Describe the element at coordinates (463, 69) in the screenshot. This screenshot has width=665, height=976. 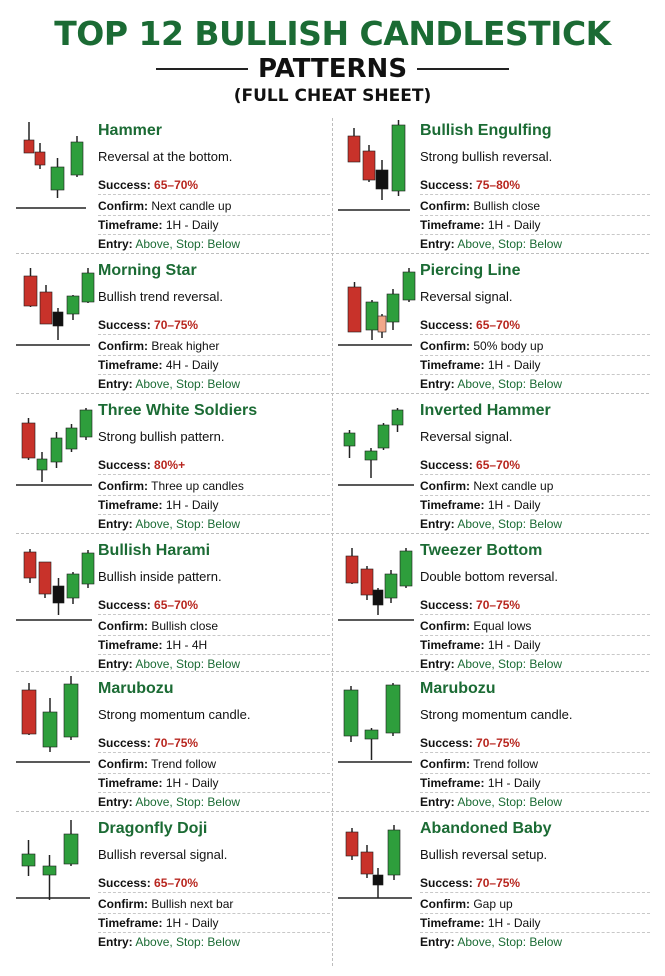
I see `subtitle-rule-right` at that location.